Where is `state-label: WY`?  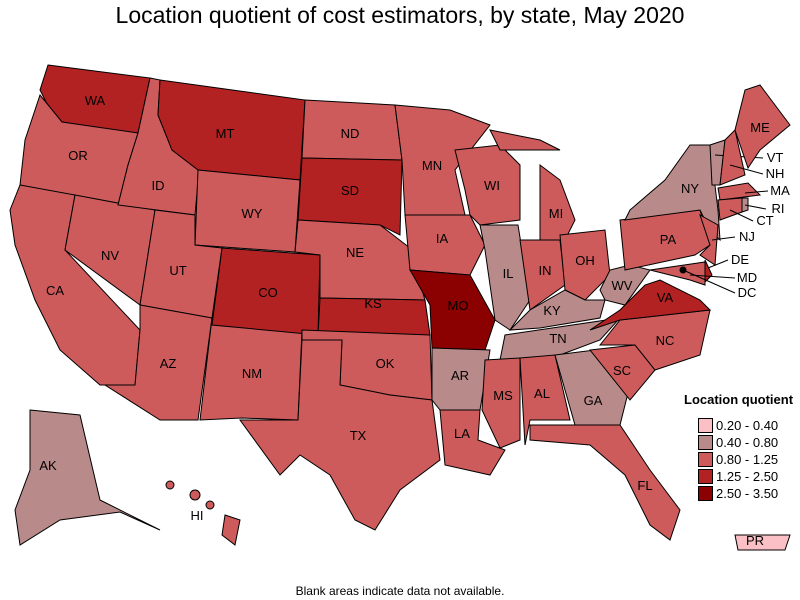 state-label: WY is located at coordinates (252, 213).